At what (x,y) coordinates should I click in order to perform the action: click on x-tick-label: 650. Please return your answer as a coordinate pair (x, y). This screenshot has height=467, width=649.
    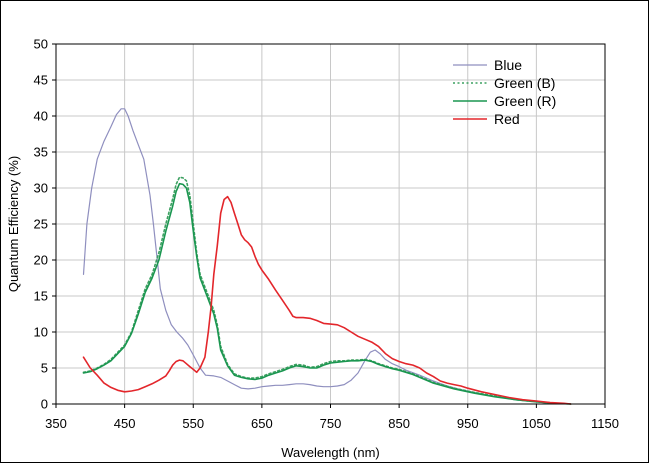
    Looking at the image, I should click on (262, 423).